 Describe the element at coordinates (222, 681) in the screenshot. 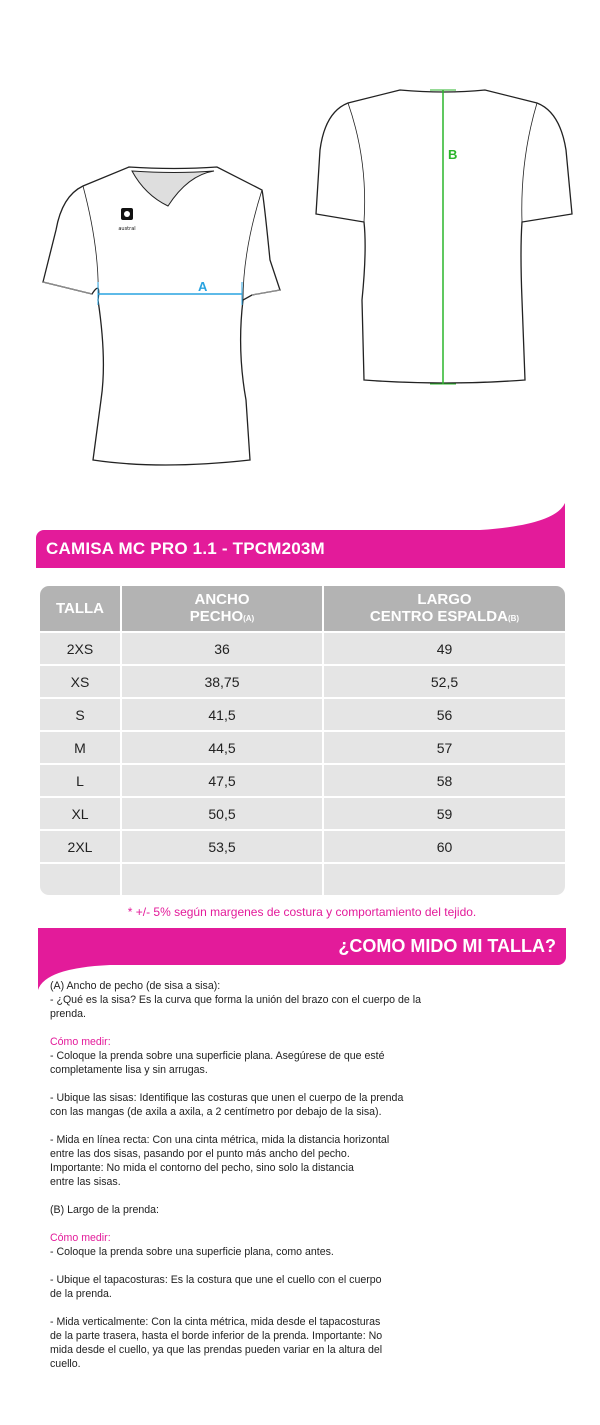

I see `cell-ancho: 38,75` at that location.